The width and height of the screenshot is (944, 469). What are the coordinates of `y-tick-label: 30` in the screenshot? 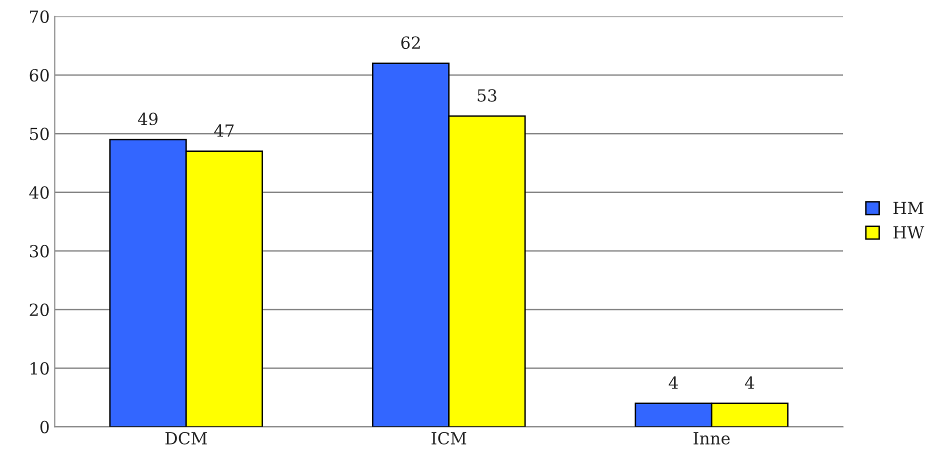 It's located at (39, 251).